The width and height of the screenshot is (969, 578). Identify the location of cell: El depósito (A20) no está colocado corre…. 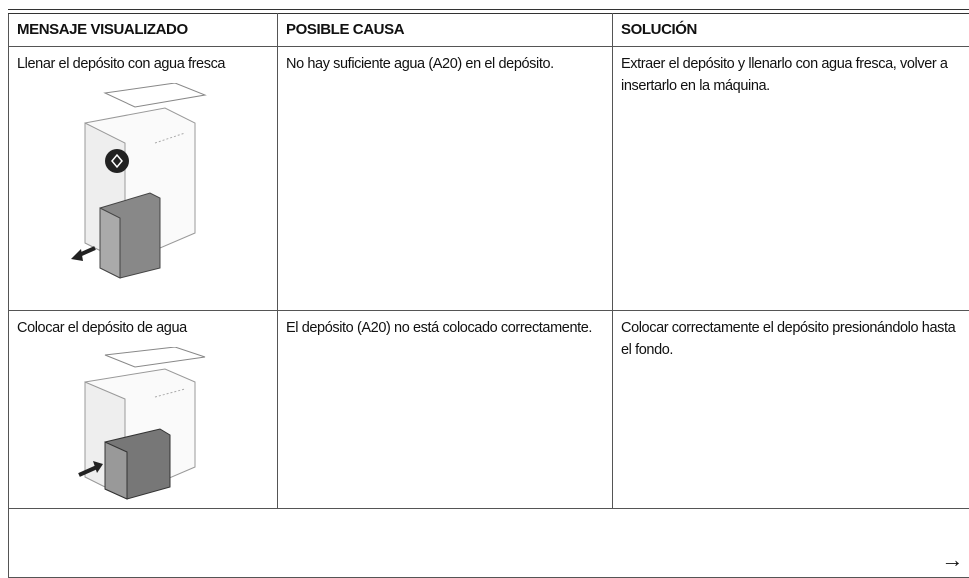
(445, 410).